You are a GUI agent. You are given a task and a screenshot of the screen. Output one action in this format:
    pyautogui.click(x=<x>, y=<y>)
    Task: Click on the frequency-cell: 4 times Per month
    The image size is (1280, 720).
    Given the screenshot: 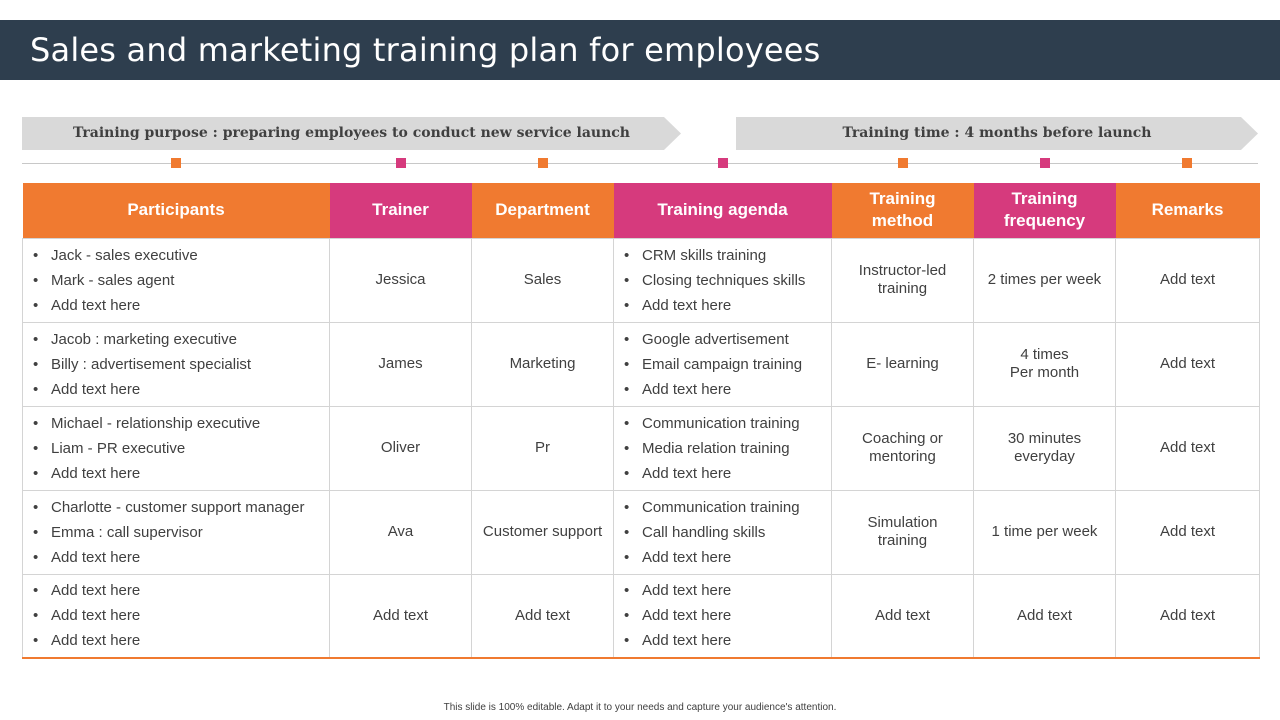 What is the action you would take?
    pyautogui.click(x=1044, y=364)
    